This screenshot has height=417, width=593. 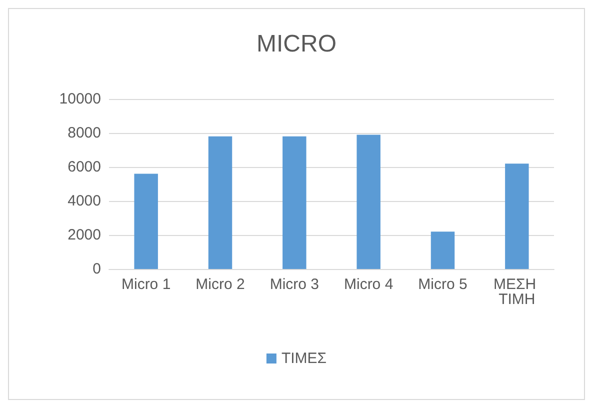 I want to click on x-tick-label: Micro 1, so click(x=146, y=284).